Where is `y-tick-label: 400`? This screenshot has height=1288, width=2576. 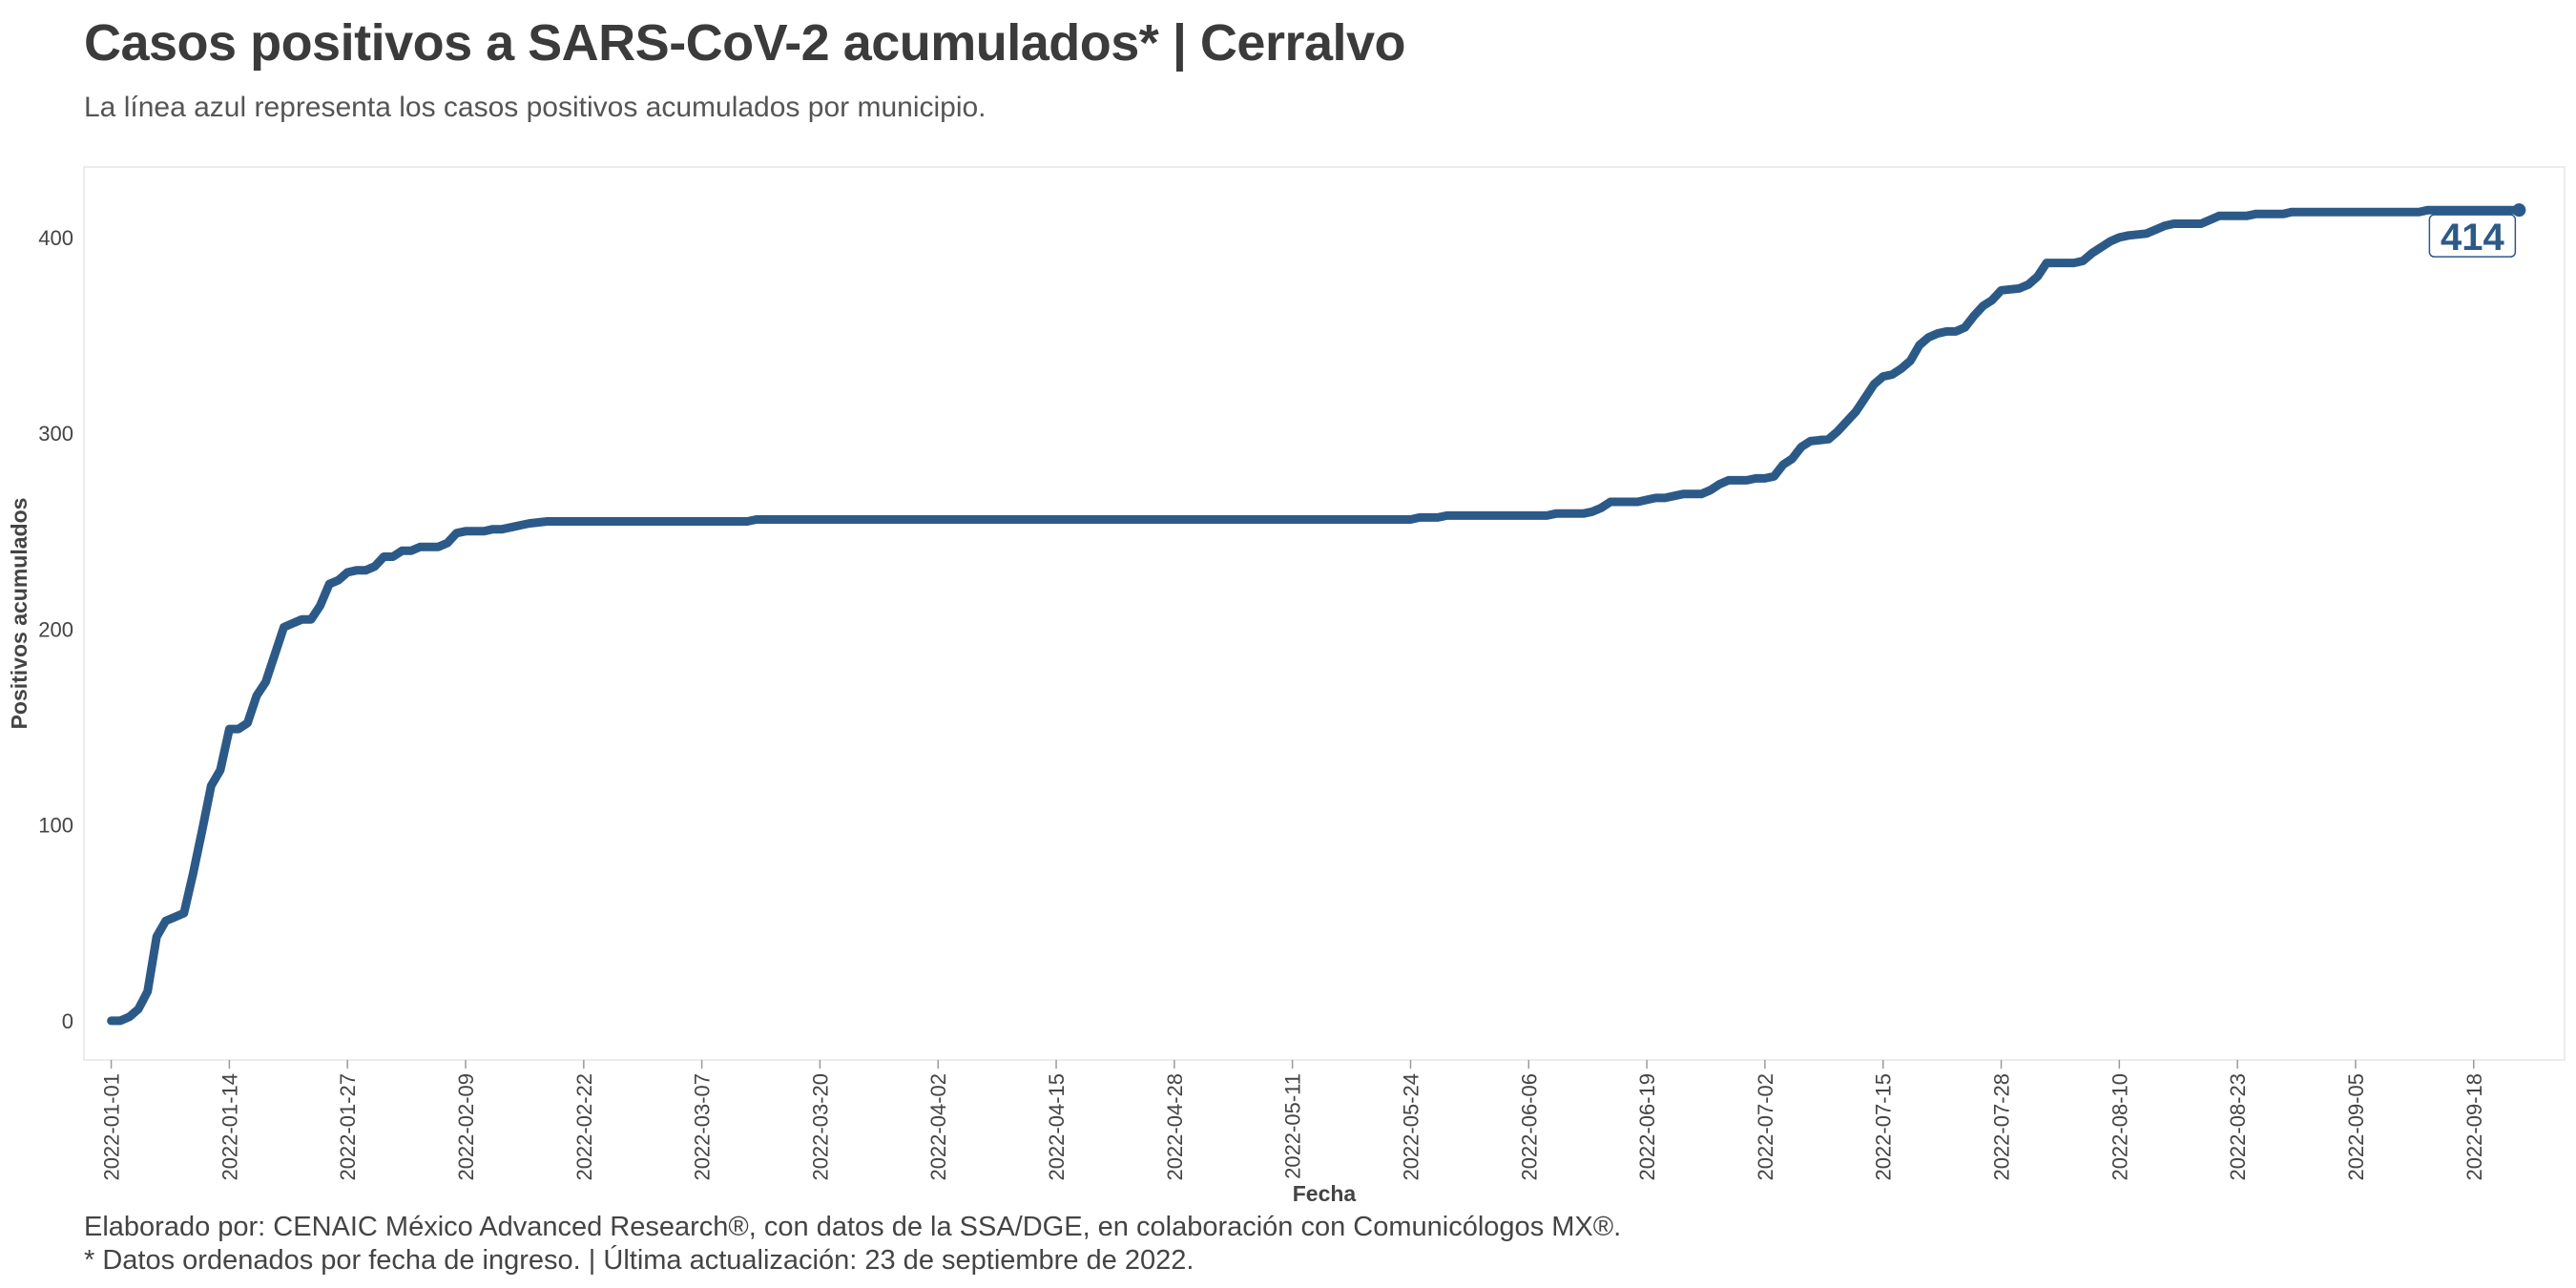
y-tick-label: 400 is located at coordinates (55, 238).